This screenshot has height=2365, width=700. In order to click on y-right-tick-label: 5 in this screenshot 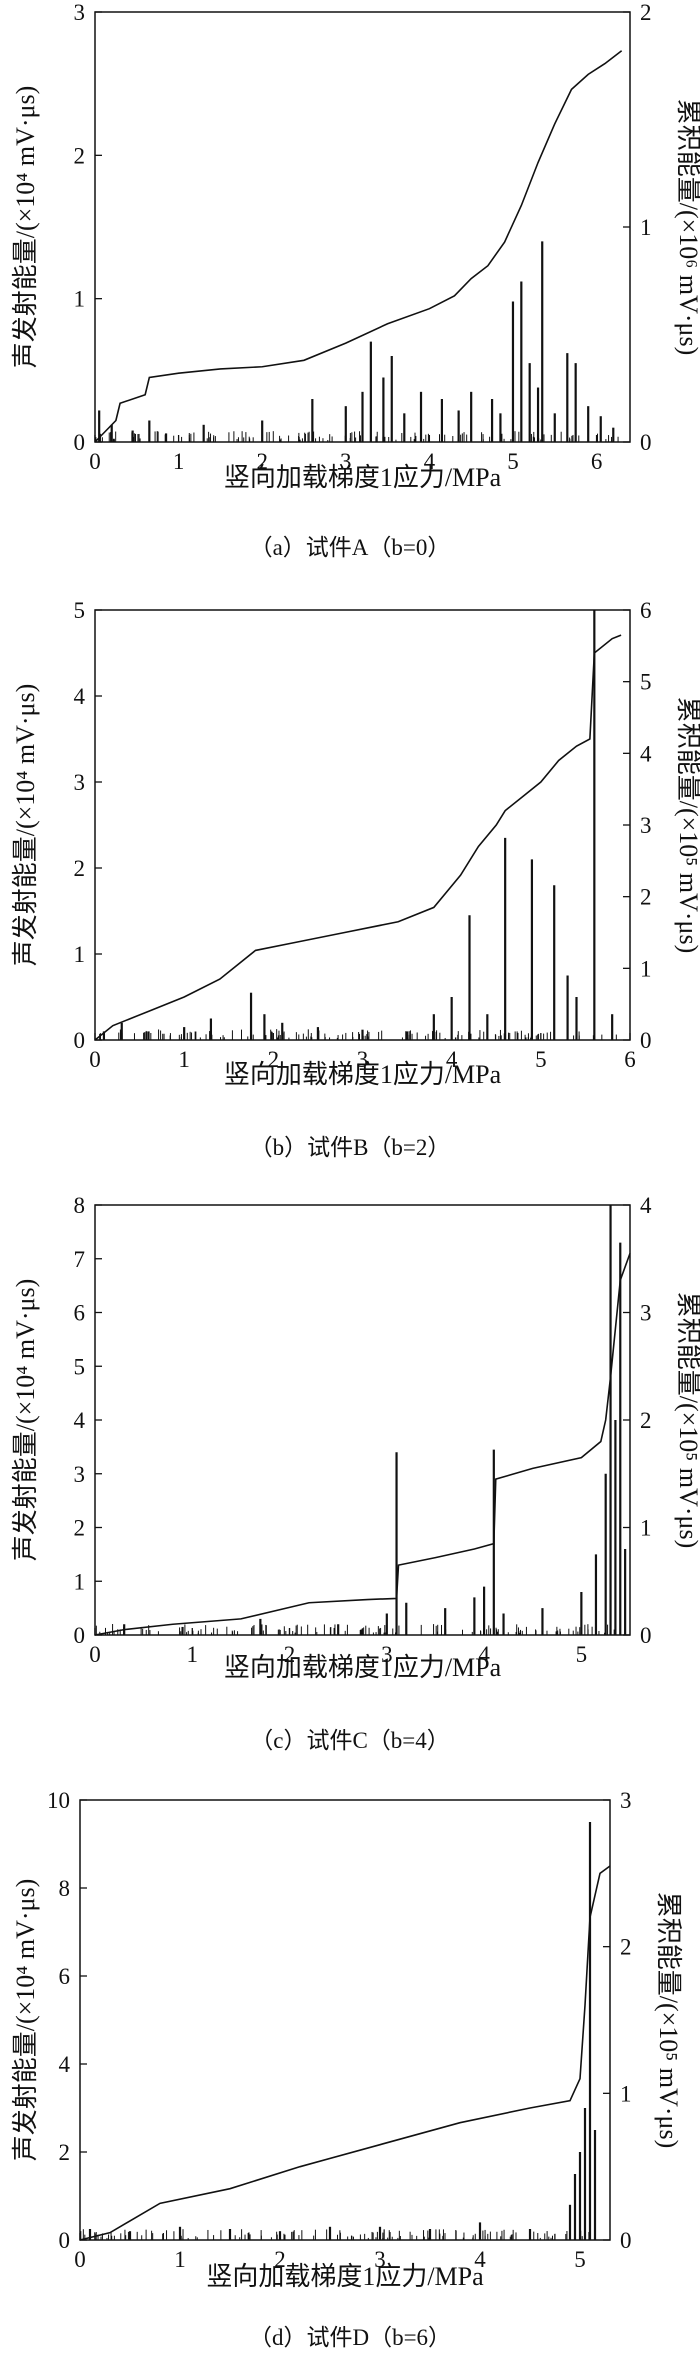, I will do `click(646, 682)`.